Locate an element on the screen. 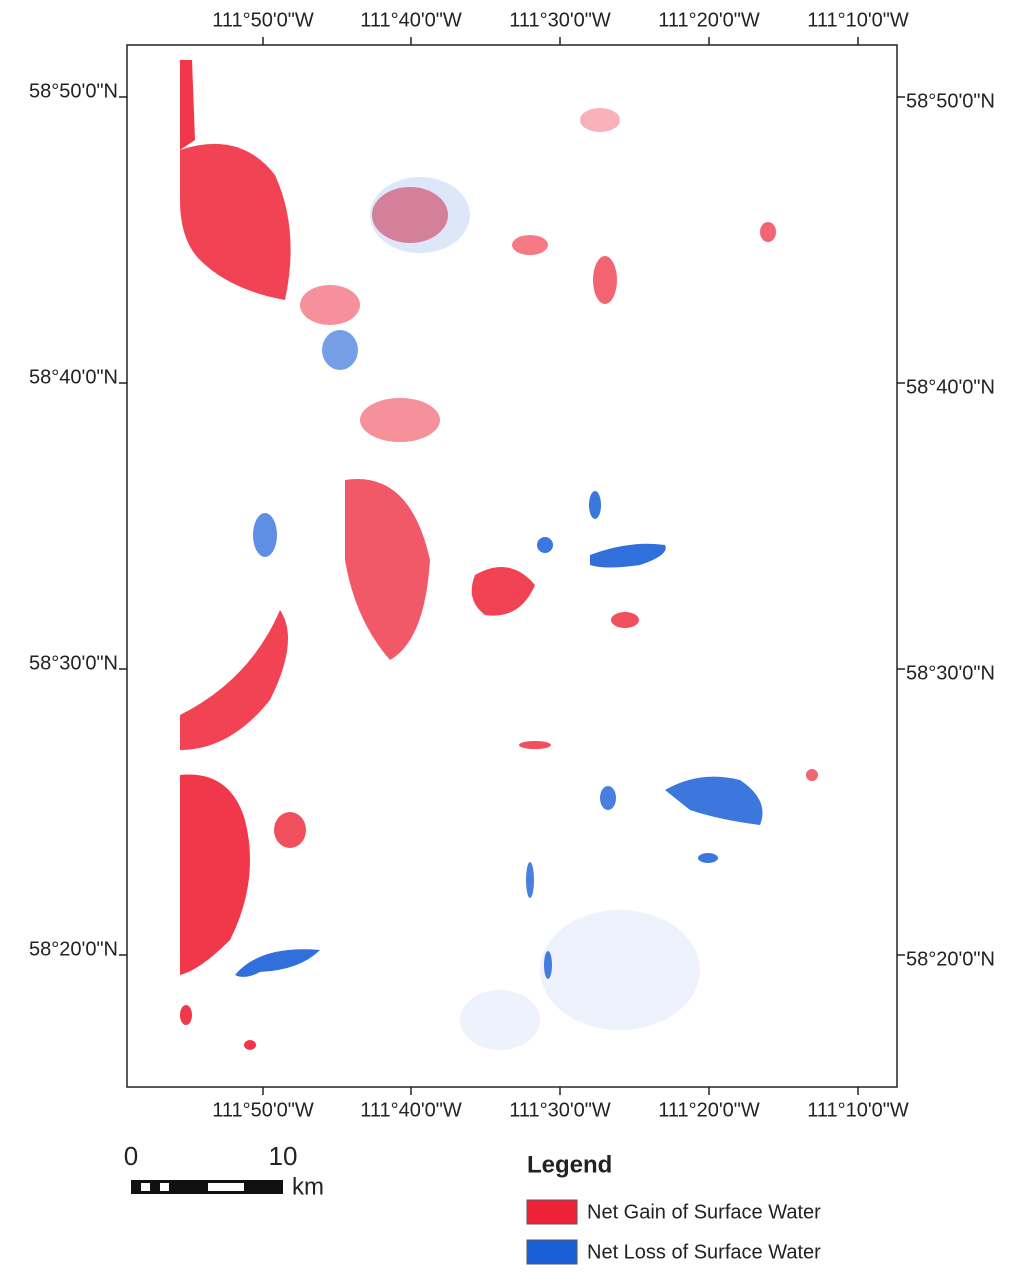  scale-unit: km is located at coordinates (308, 1186).